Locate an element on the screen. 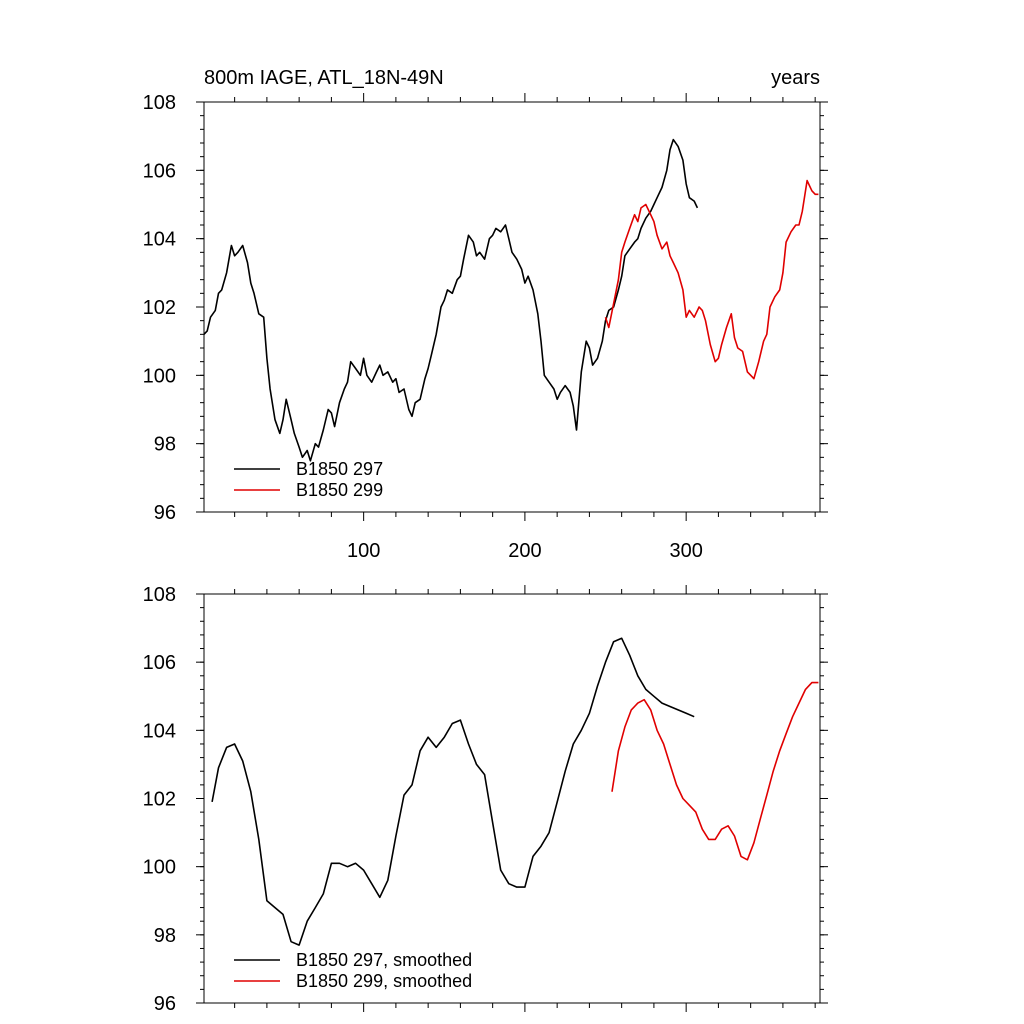 The width and height of the screenshot is (1024, 1024). x-tick-label: 100 is located at coordinates (363, 551).